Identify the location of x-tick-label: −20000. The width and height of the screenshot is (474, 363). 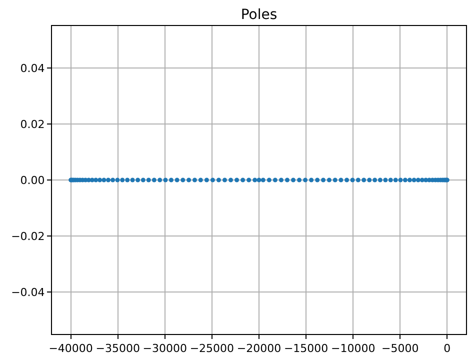
(259, 349).